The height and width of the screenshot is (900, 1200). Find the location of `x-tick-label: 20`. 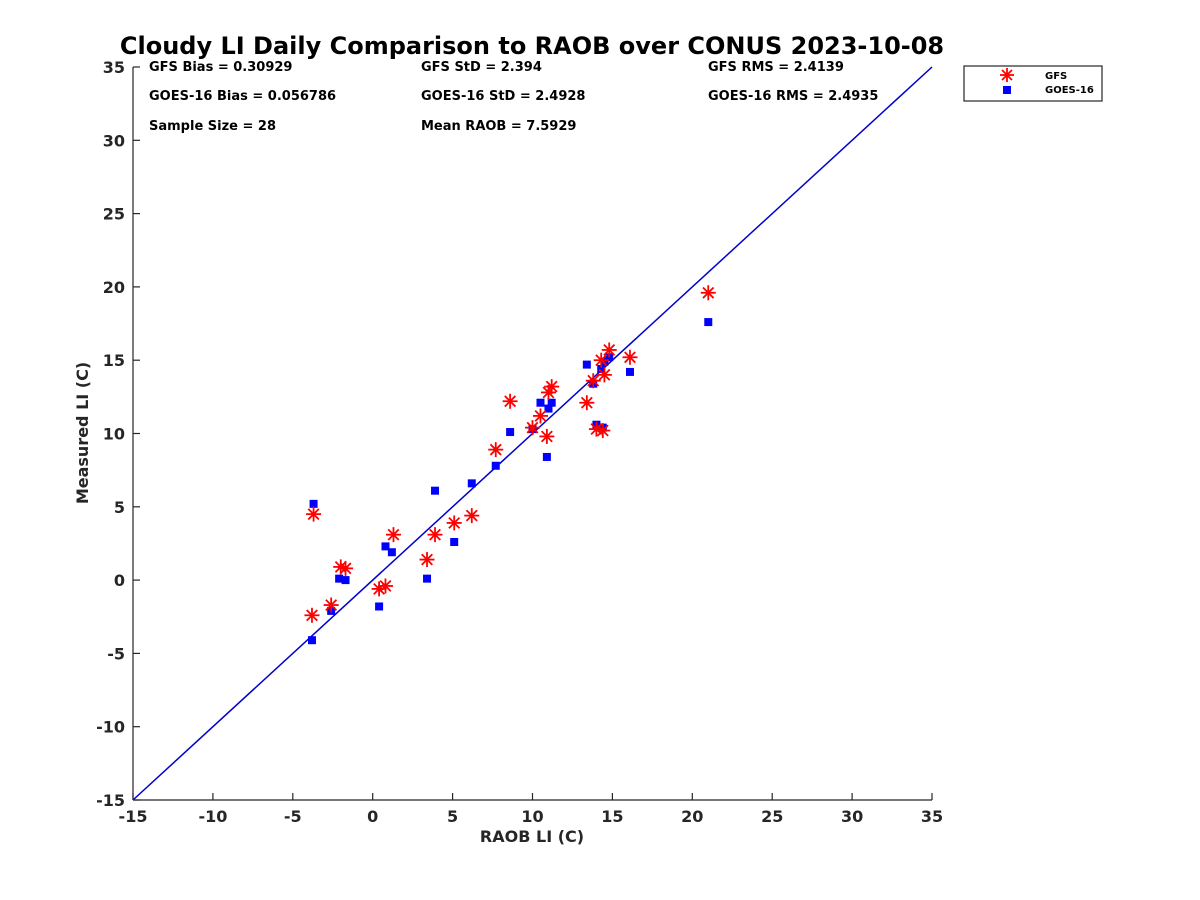

x-tick-label: 20 is located at coordinates (692, 816).